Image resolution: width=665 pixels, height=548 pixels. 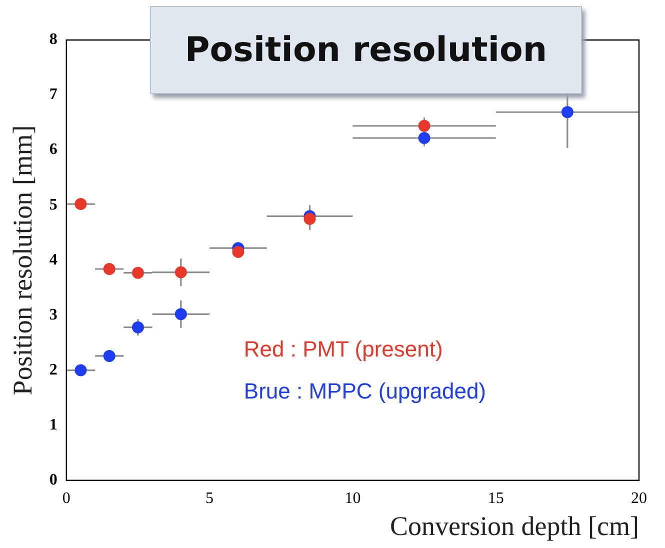 I want to click on y-tick-label: 0, so click(x=53, y=480).